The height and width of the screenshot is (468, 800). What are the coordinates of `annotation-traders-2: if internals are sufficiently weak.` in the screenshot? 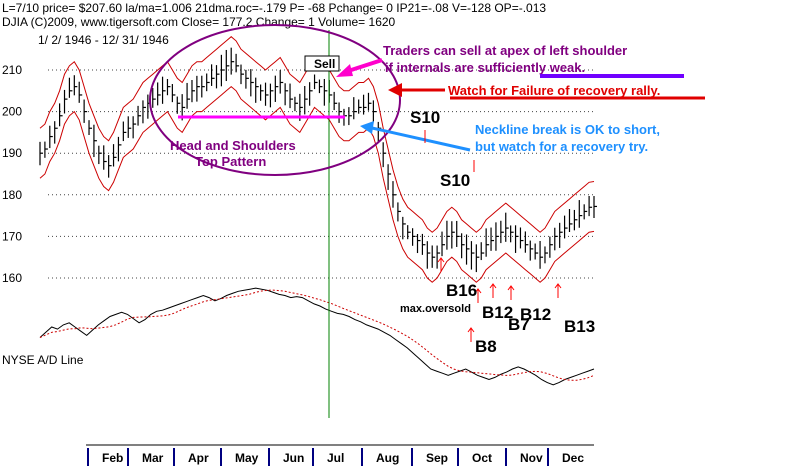 It's located at (485, 67).